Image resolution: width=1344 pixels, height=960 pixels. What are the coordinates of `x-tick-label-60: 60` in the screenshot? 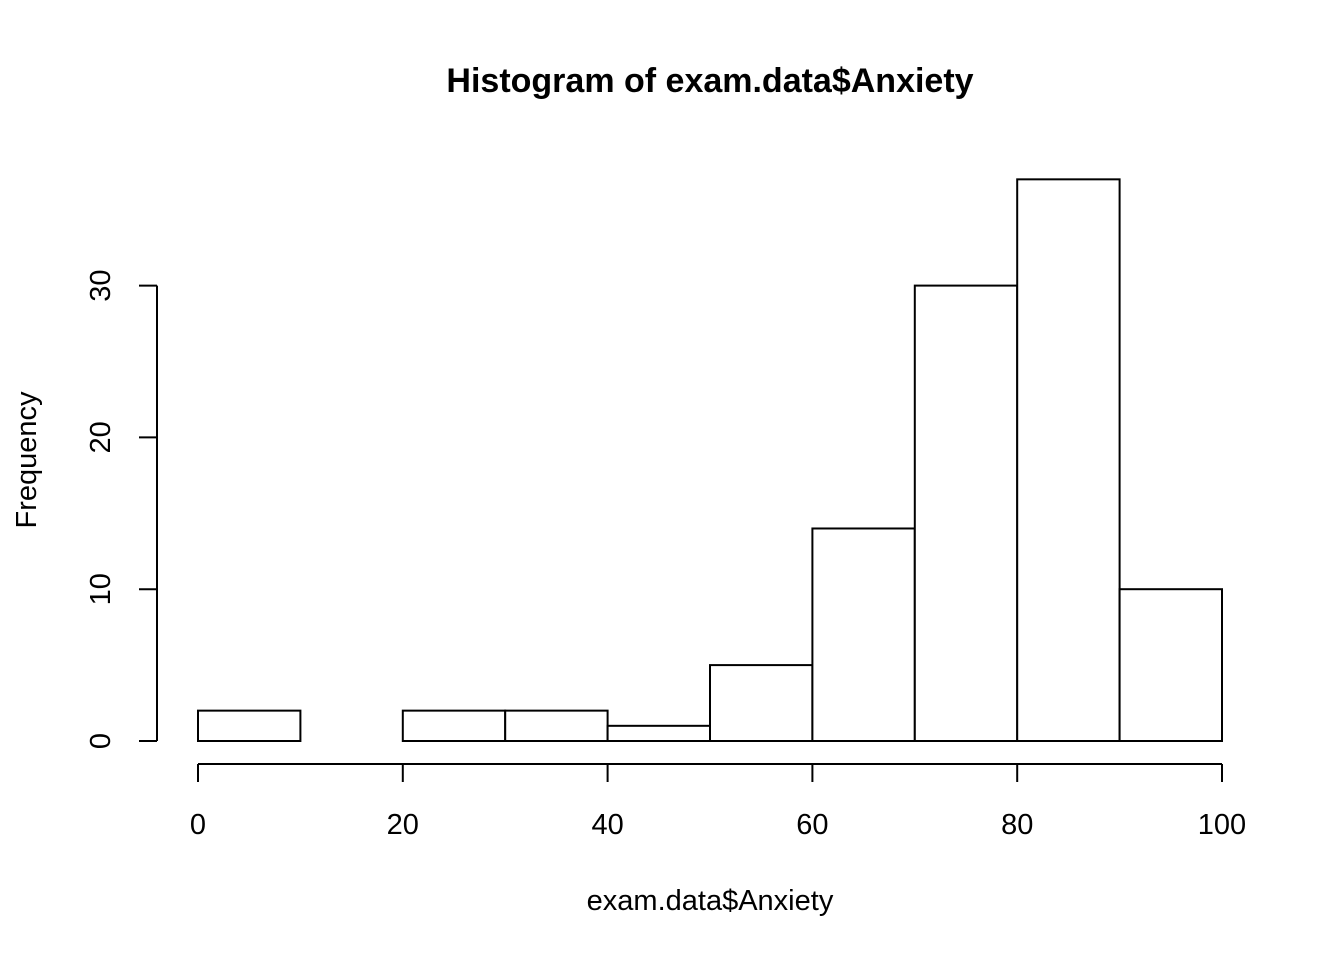 It's located at (812, 825).